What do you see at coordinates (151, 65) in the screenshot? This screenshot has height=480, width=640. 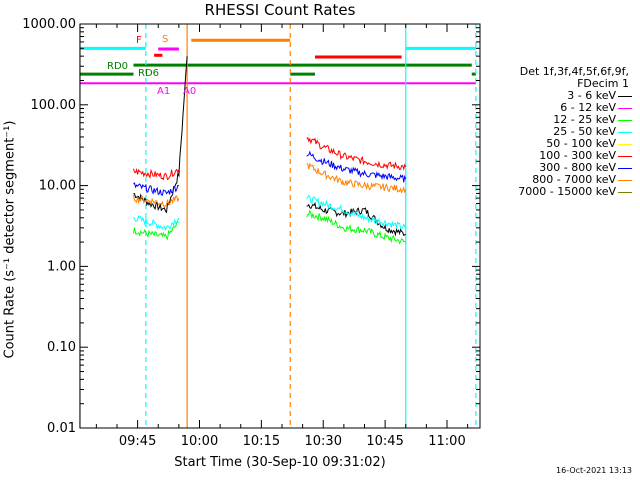 I see `annotation-labels: RD0 RD6 F S A1 A0` at bounding box center [151, 65].